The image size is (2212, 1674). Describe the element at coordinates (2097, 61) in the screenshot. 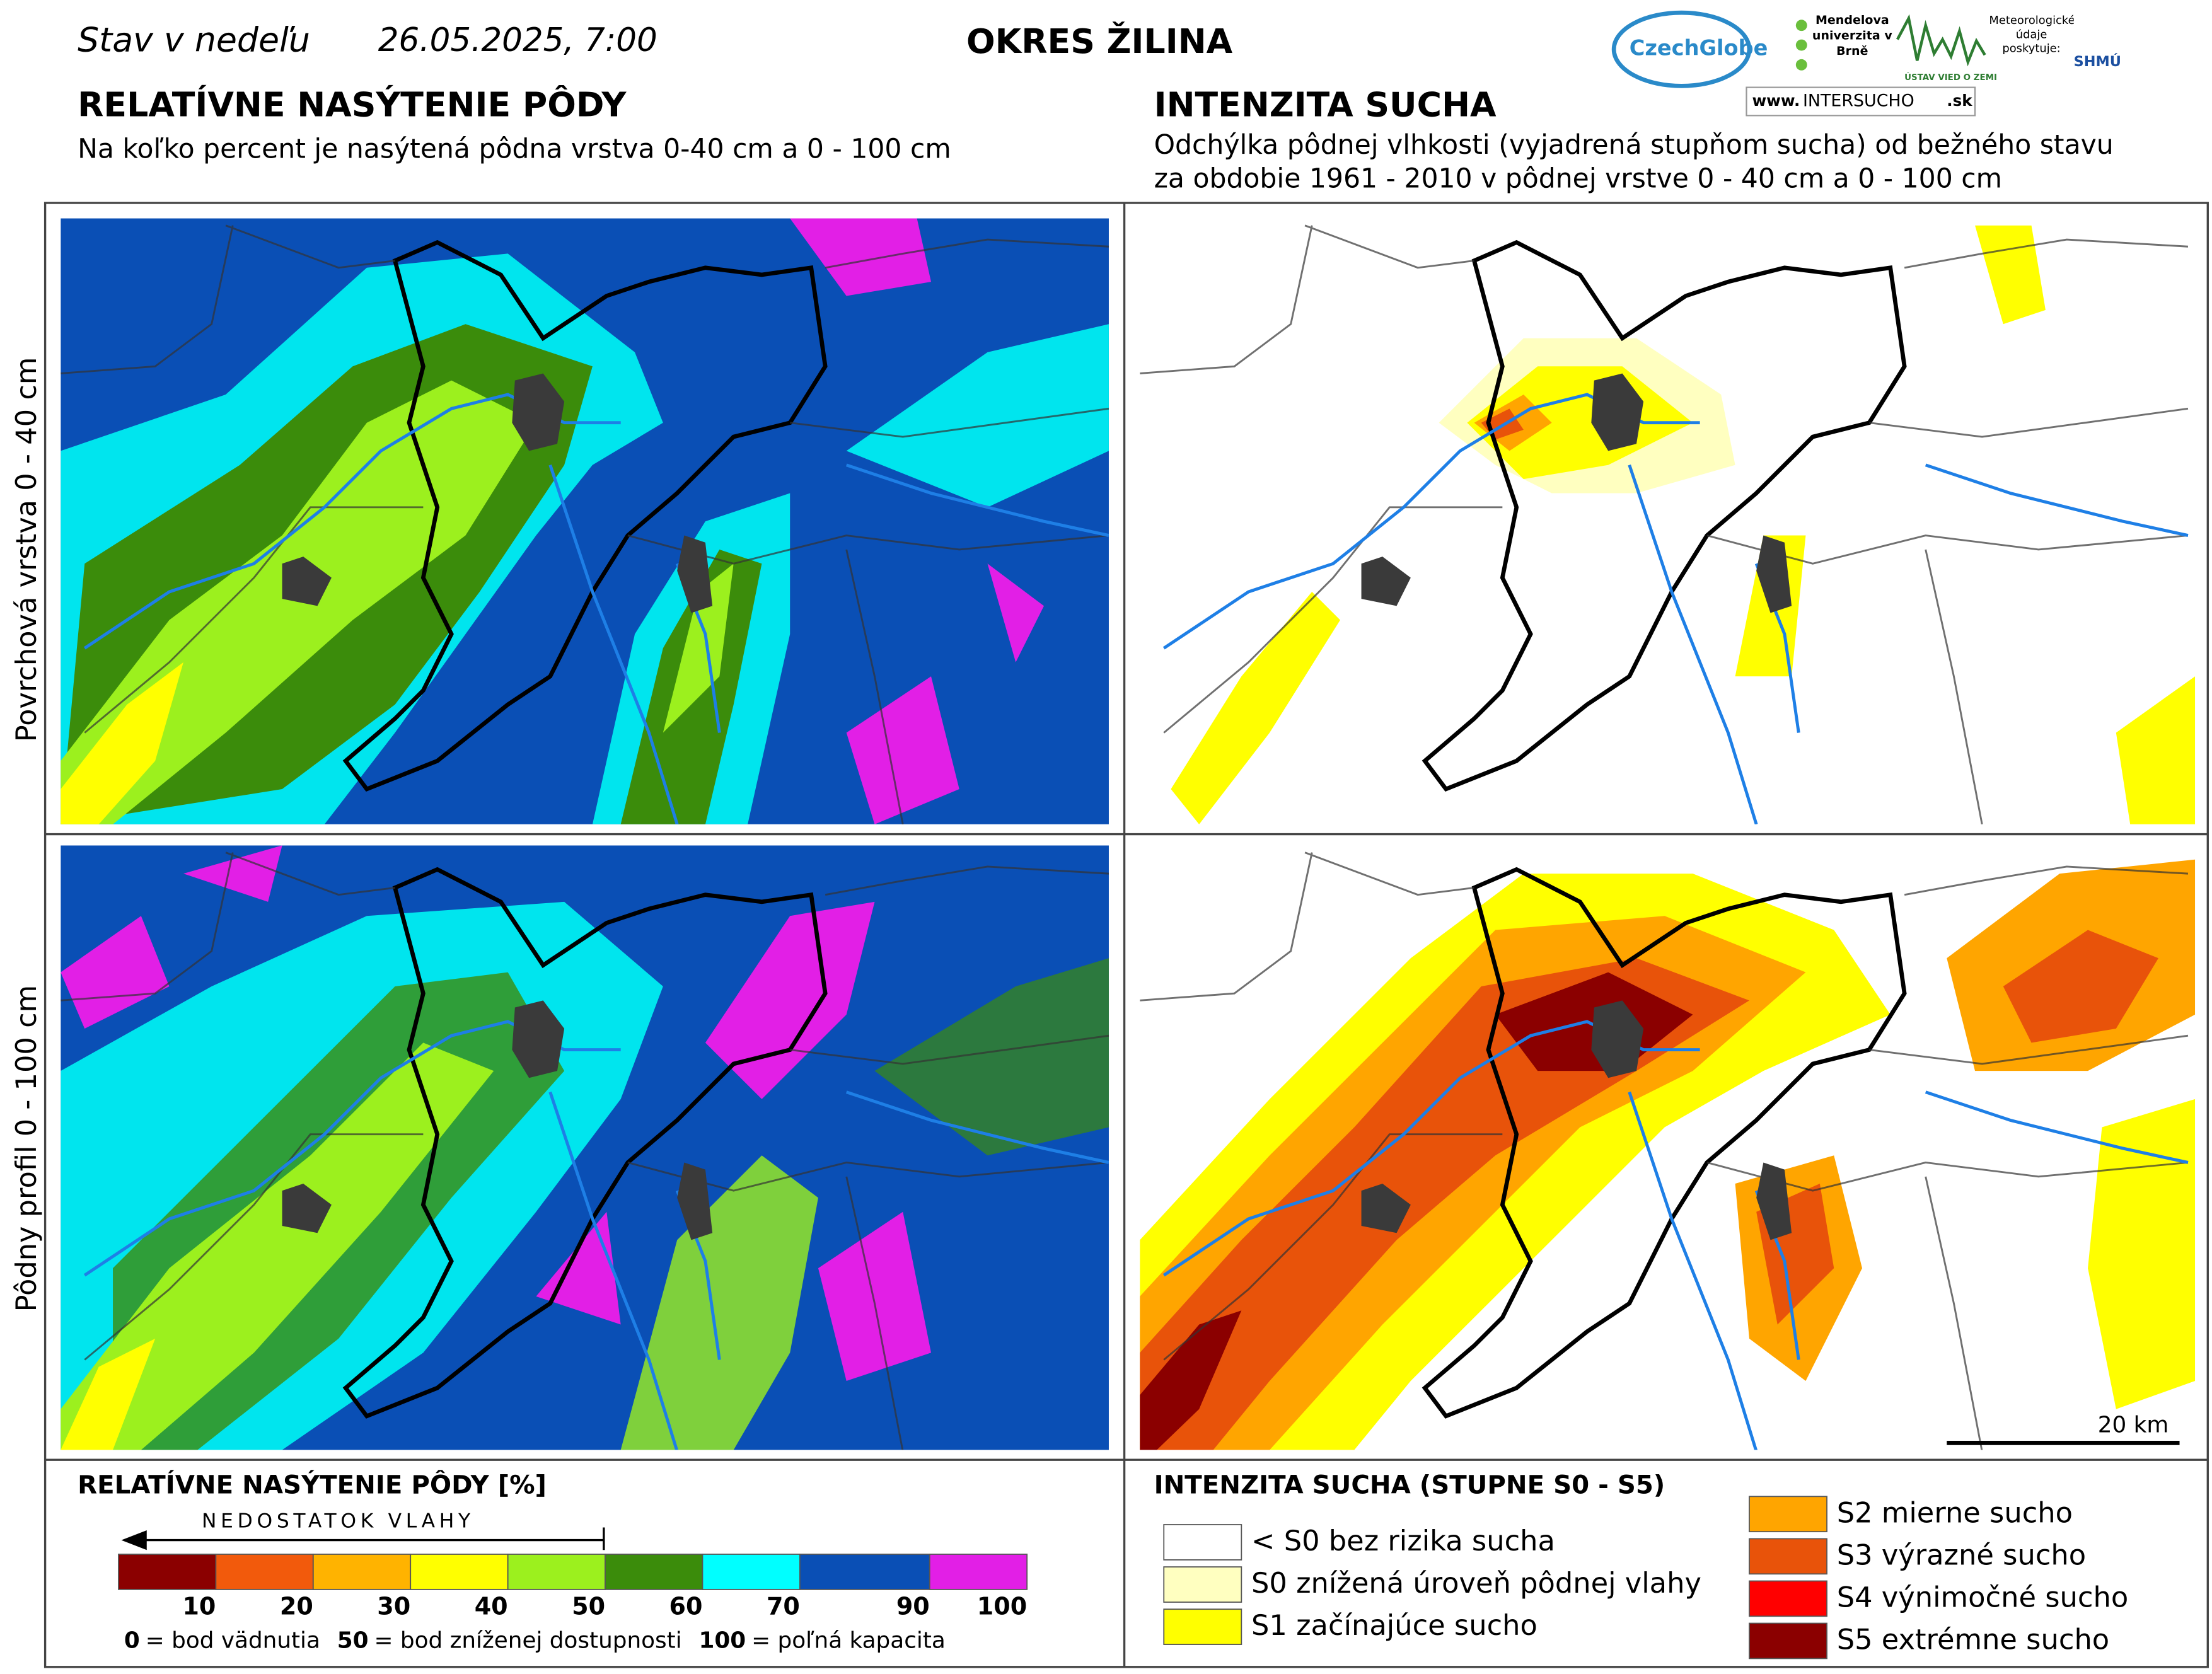

I see `logo-shmu: SHMÚ` at that location.